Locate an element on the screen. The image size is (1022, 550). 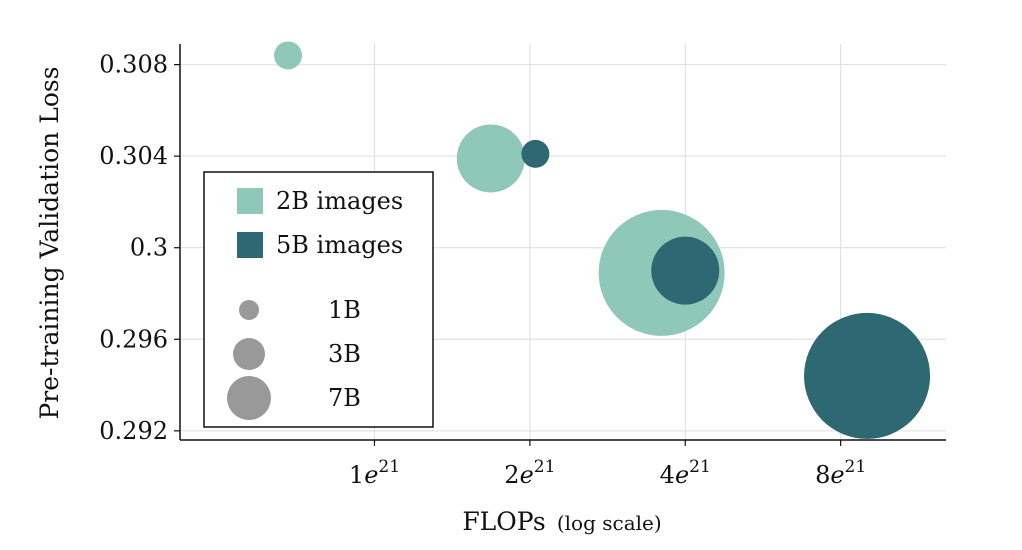
x-axis-title: FLOPs (log scale) is located at coordinates (561, 521).